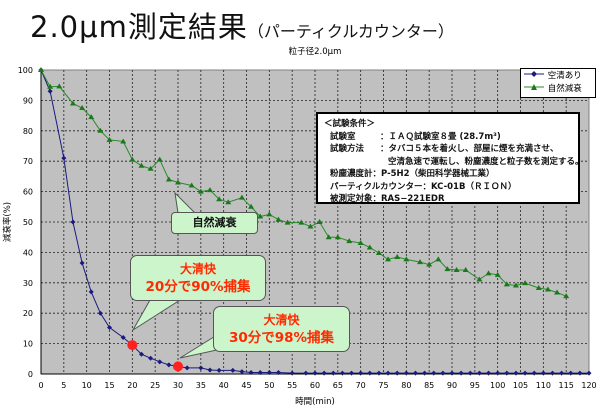 The width and height of the screenshot is (600, 410). Describe the element at coordinates (423, 186) in the screenshot. I see `particle-counter: パーティクルカウンター：KC-01B（ＲＩＯＮ）` at that location.